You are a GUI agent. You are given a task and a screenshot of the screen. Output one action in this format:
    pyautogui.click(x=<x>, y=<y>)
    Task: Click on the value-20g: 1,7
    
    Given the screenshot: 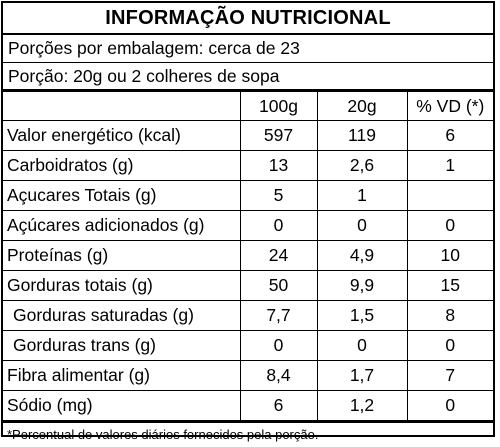 What is the action you would take?
    pyautogui.click(x=362, y=375)
    